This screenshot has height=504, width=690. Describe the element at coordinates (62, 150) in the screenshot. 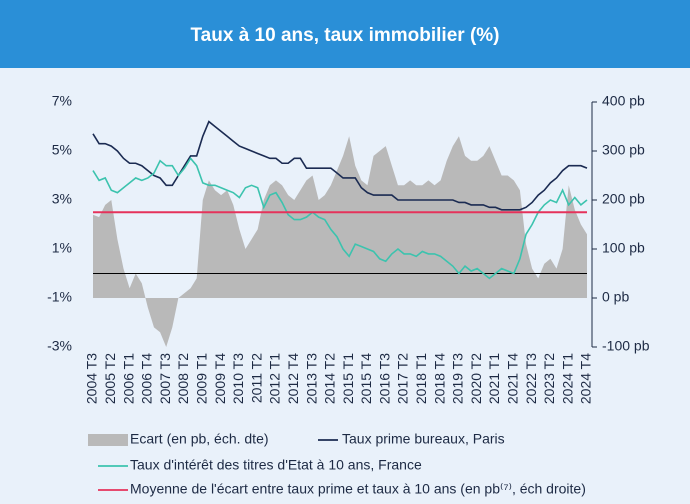

I see `y-tick-label: 5%` at that location.